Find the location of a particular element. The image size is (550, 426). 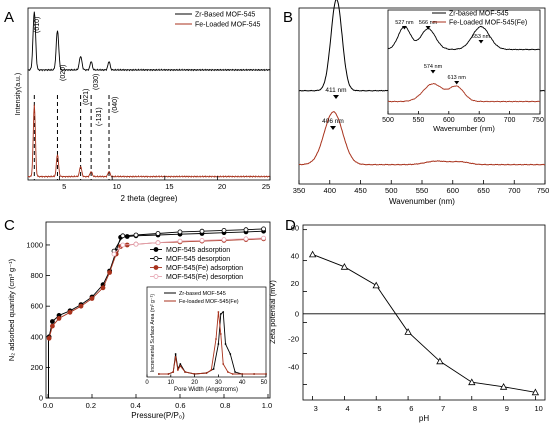

panel-d-tick-label: 4 is located at coordinates (348, 408).